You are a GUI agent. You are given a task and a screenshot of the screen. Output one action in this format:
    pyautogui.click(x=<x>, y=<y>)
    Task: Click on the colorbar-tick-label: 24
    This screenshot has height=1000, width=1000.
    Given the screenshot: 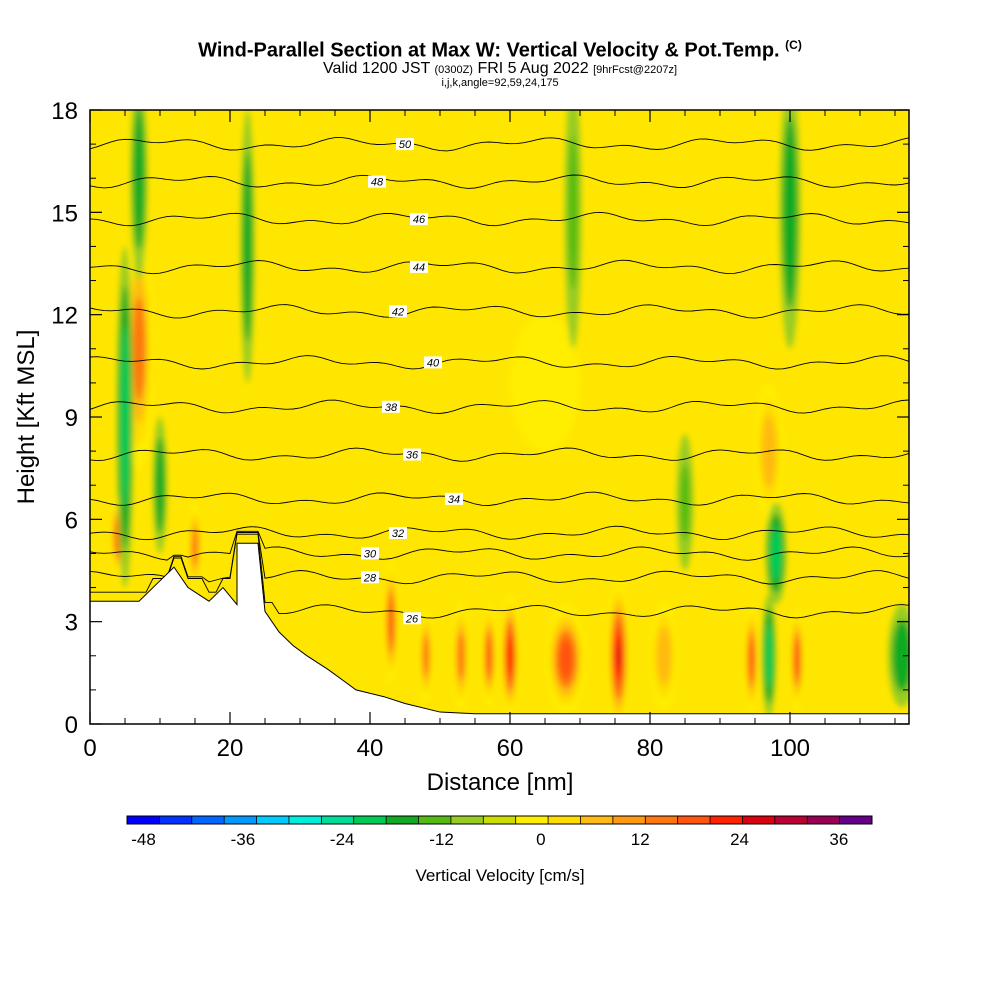 What is the action you would take?
    pyautogui.click(x=739, y=839)
    